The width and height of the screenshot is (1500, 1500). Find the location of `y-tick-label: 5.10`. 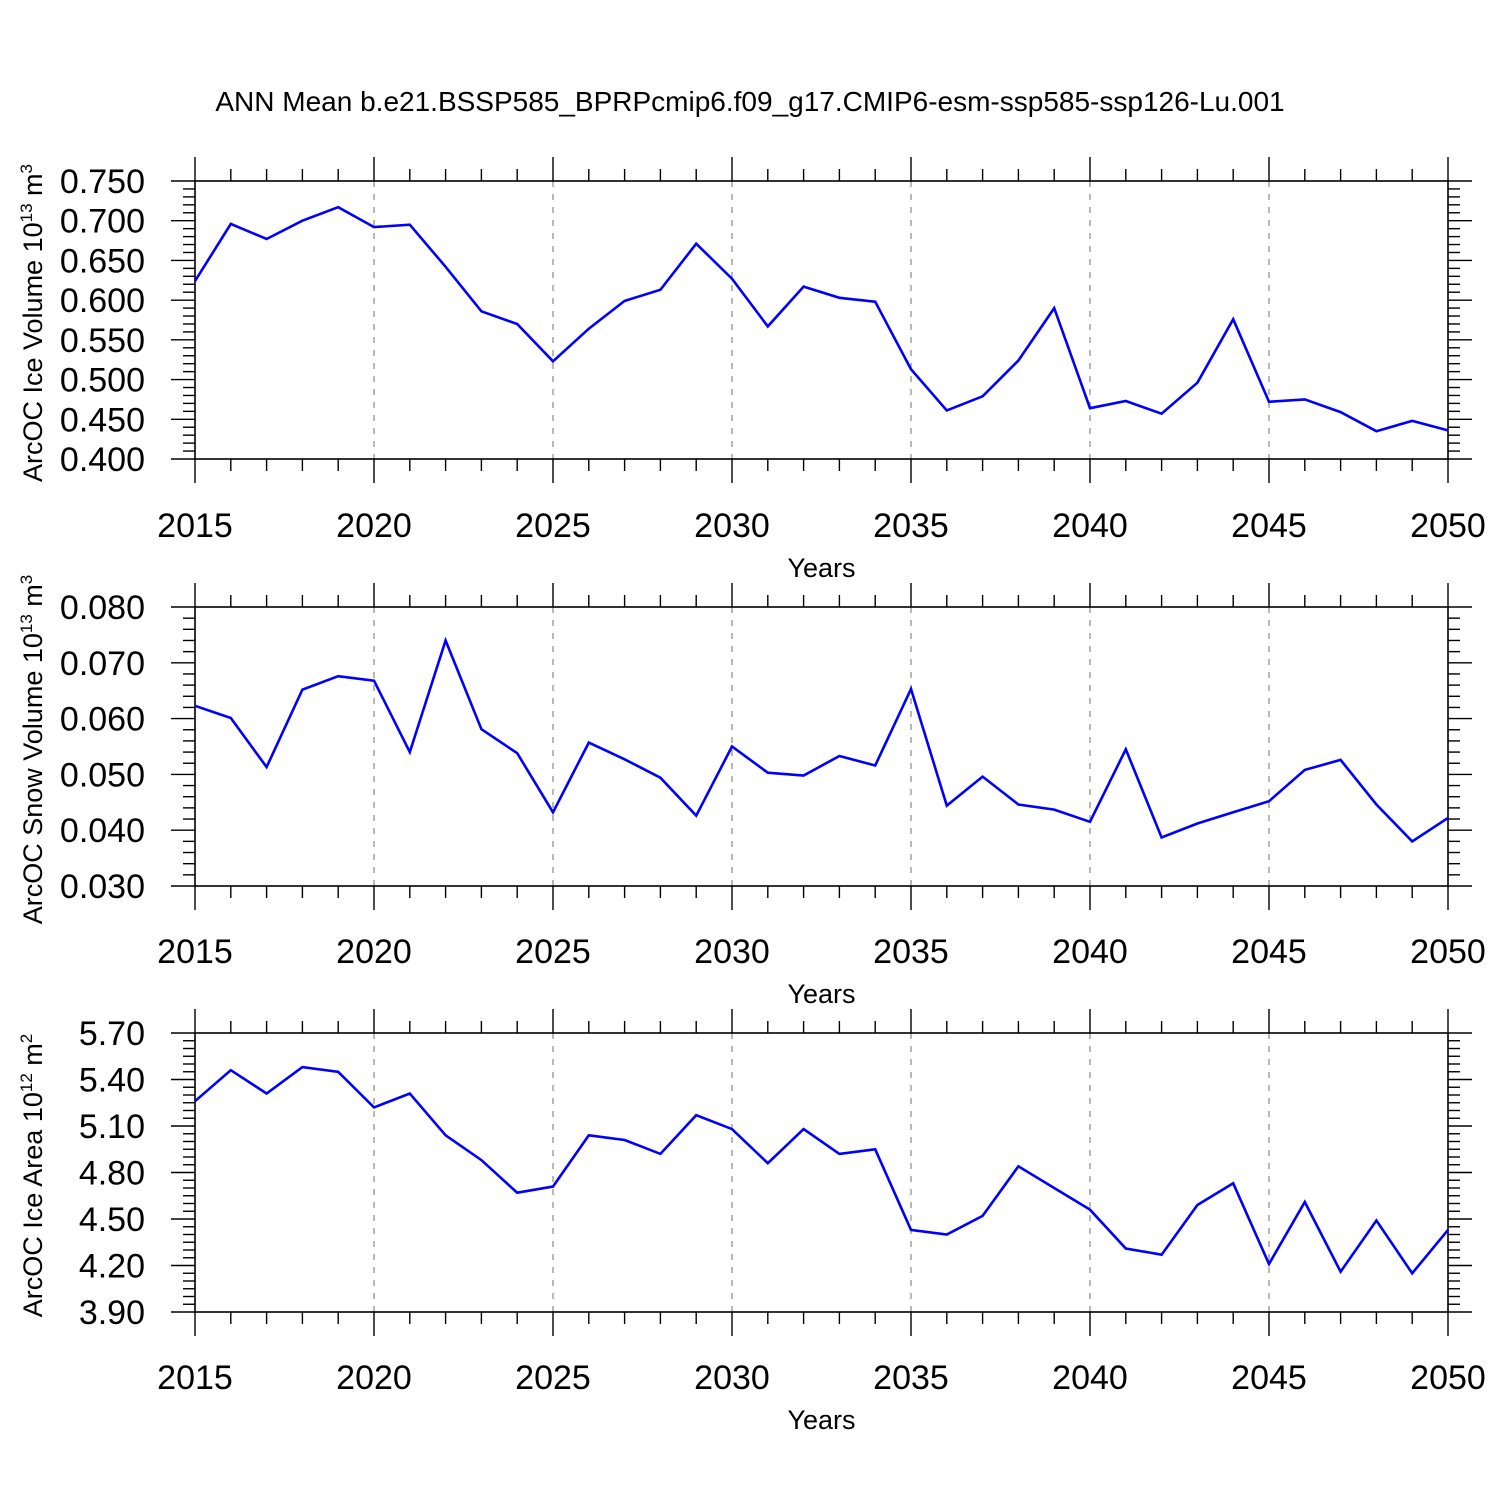

y-tick-label: 5.10 is located at coordinates (112, 1127).